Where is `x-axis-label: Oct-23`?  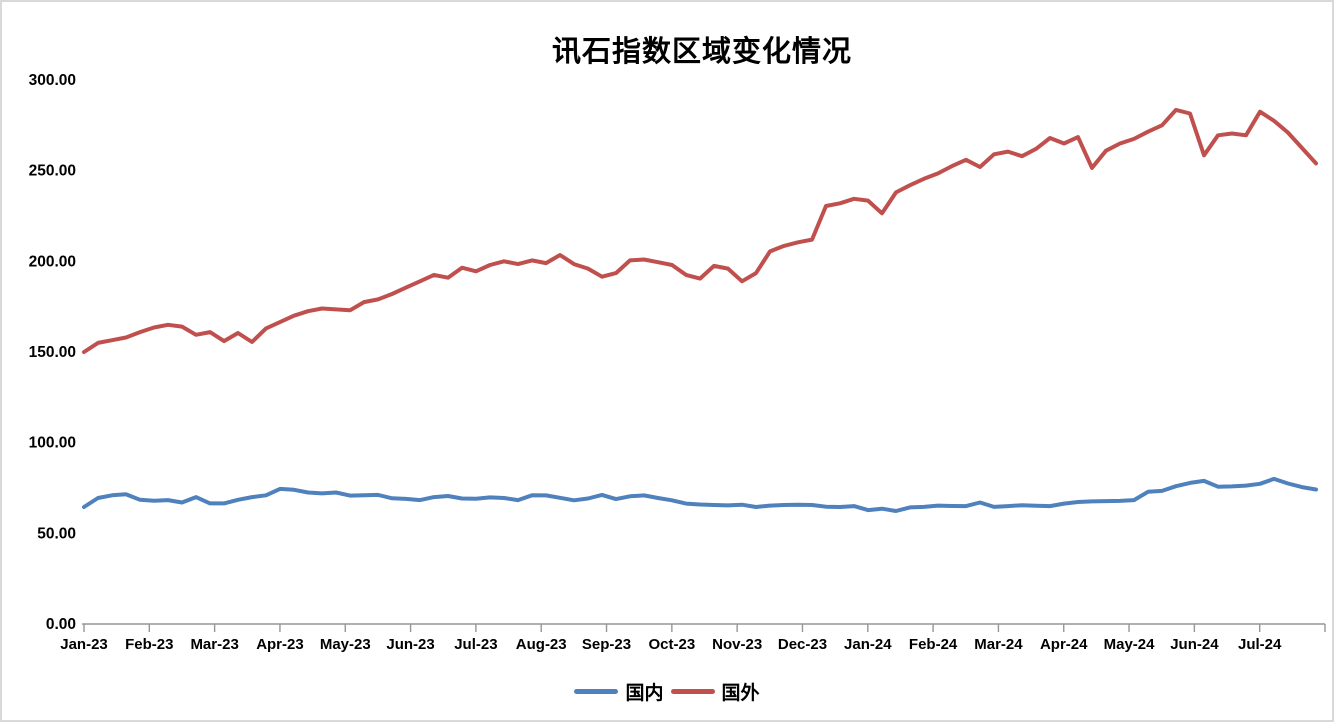
x-axis-label: Oct-23 is located at coordinates (671, 644).